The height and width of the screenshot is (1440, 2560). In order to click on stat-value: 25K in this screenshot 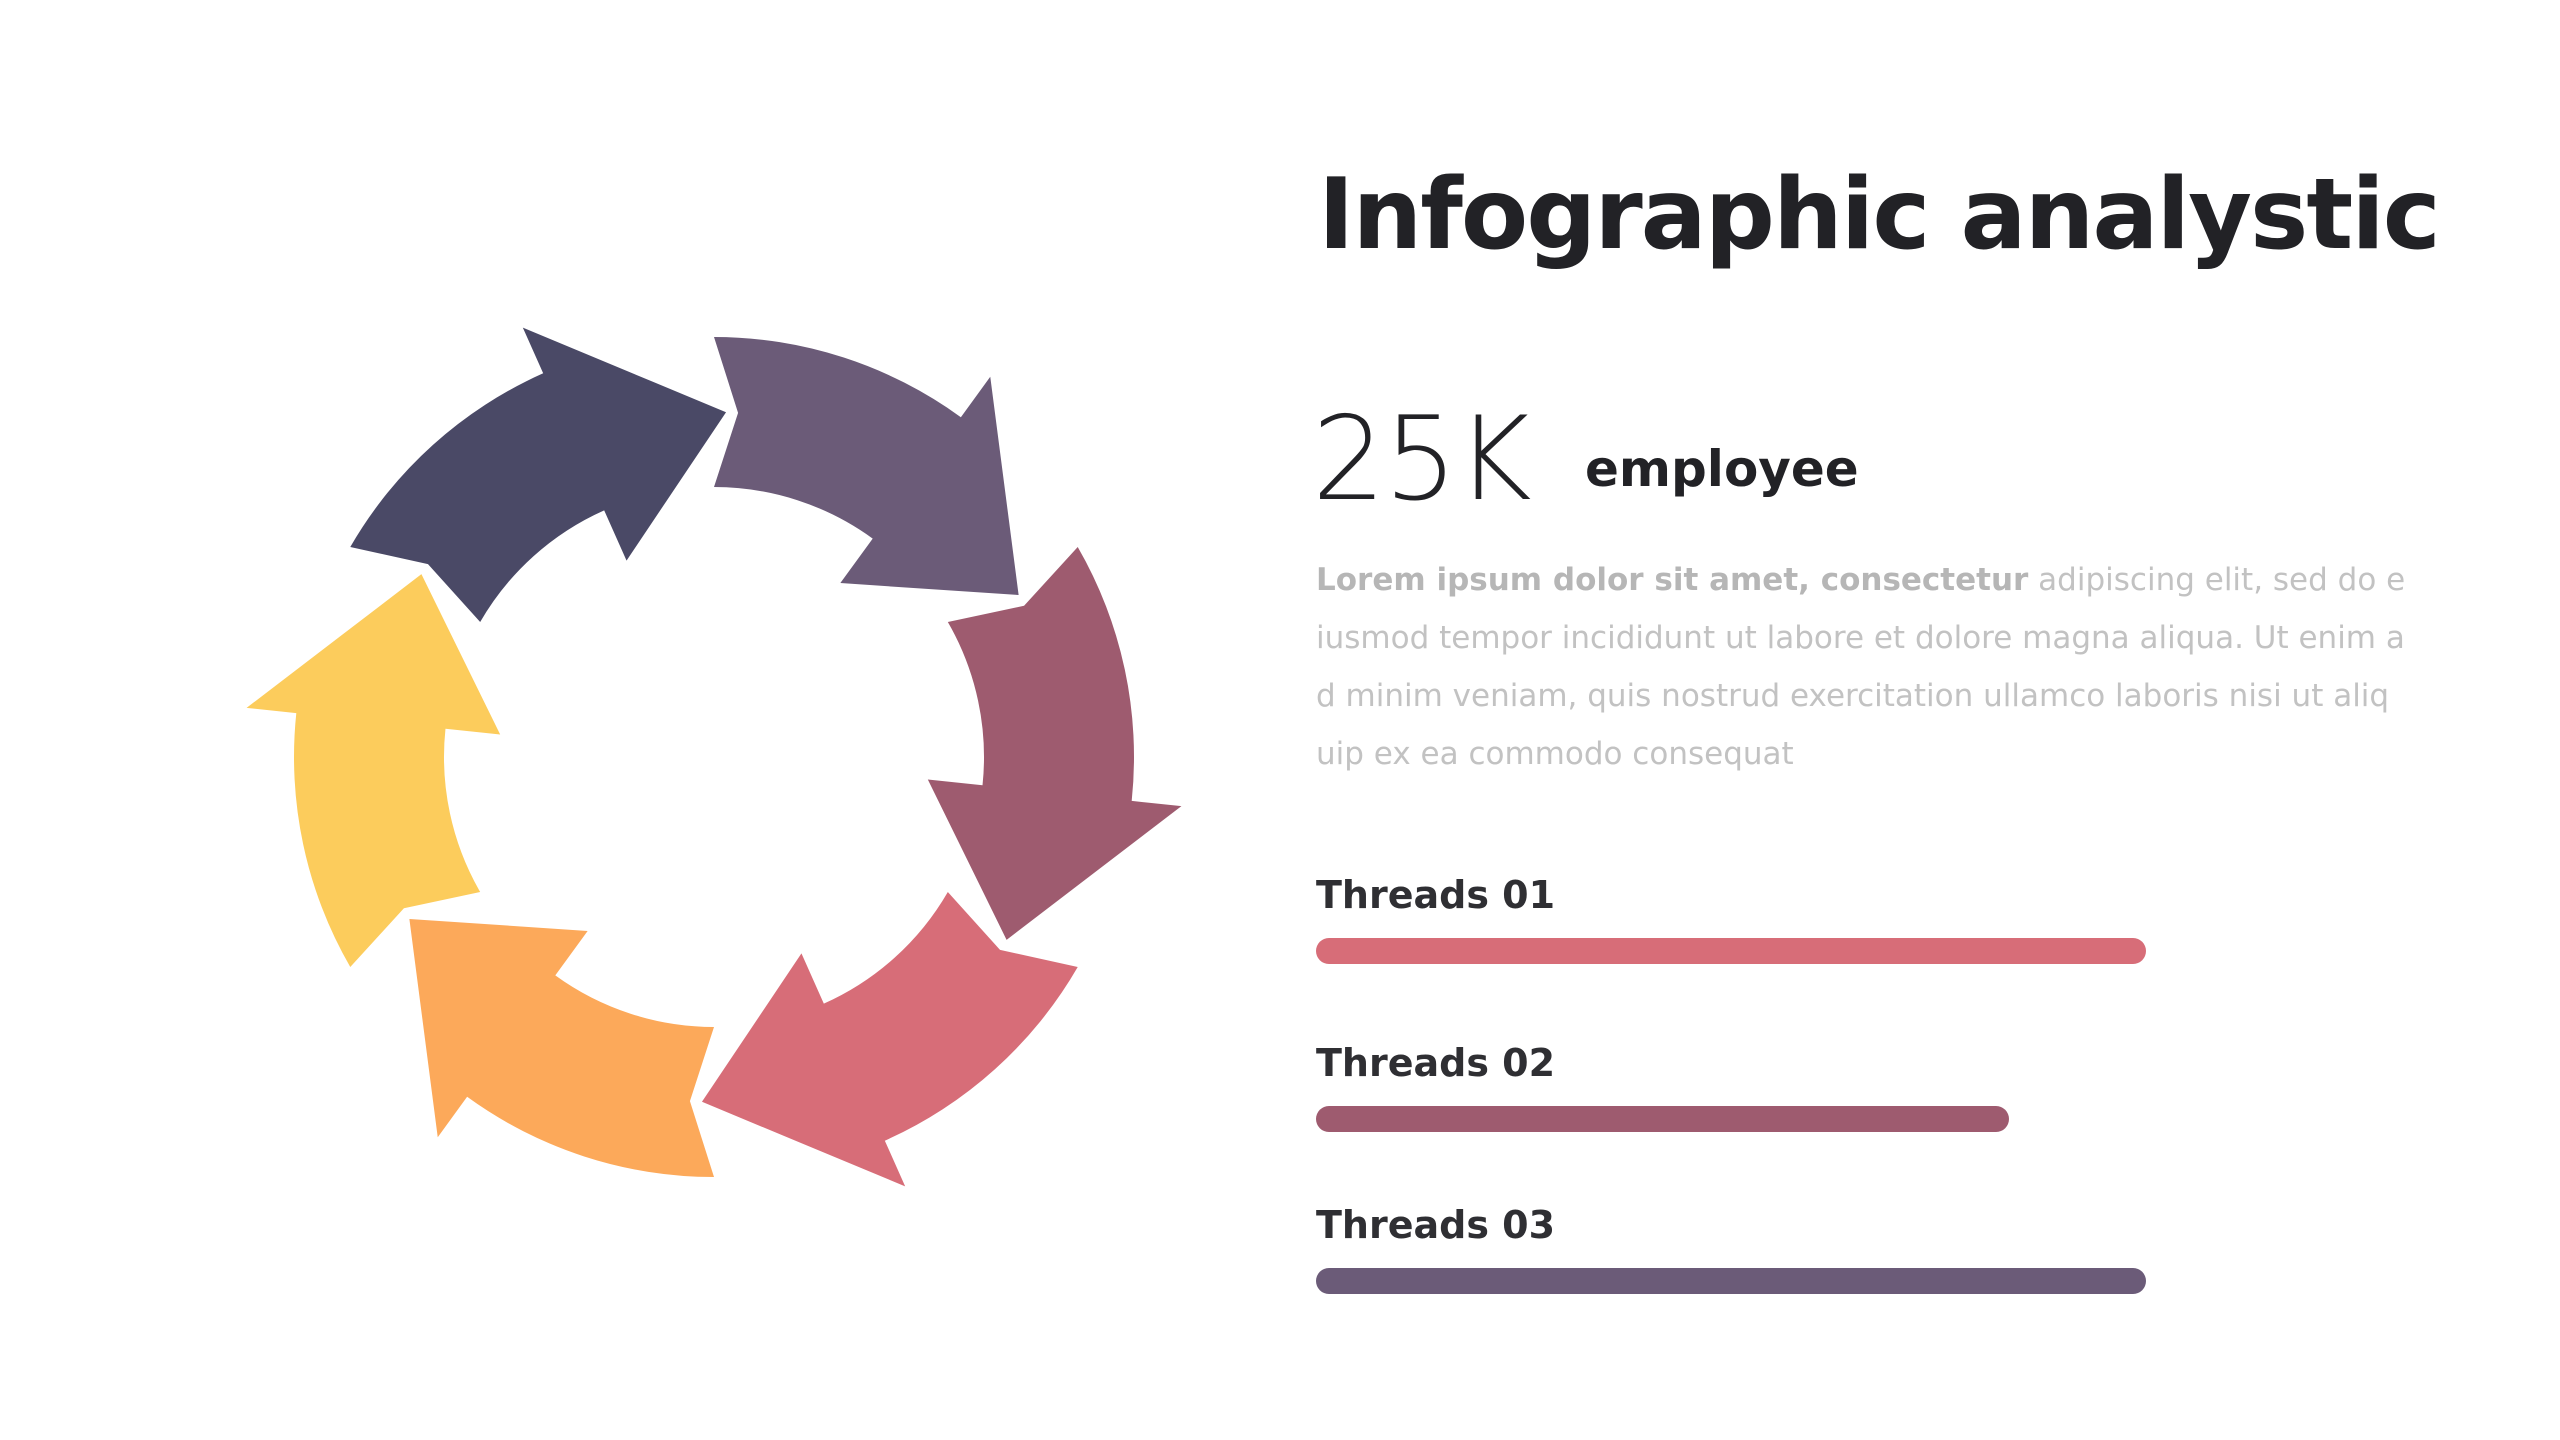, I will do `click(1422, 459)`.